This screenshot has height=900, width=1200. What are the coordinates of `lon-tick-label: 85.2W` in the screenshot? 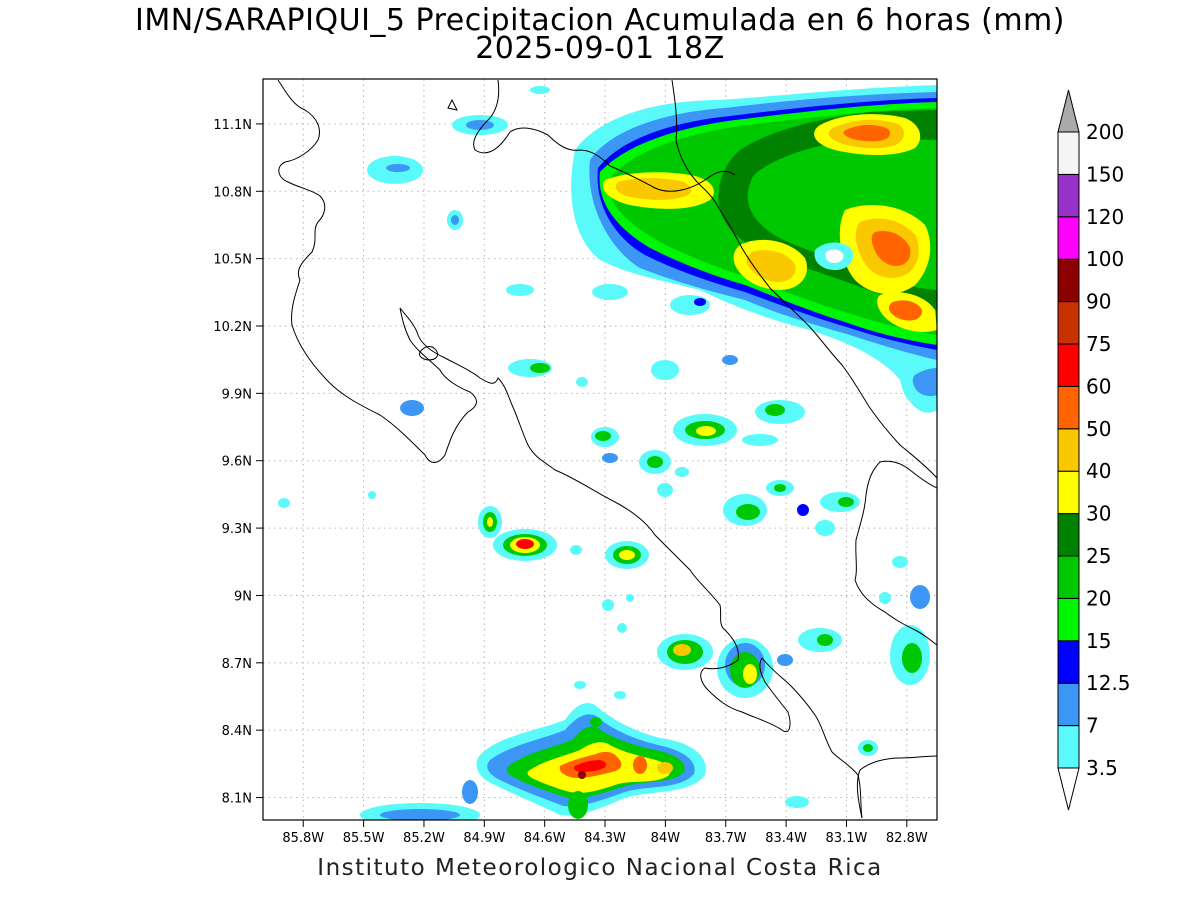 It's located at (424, 838).